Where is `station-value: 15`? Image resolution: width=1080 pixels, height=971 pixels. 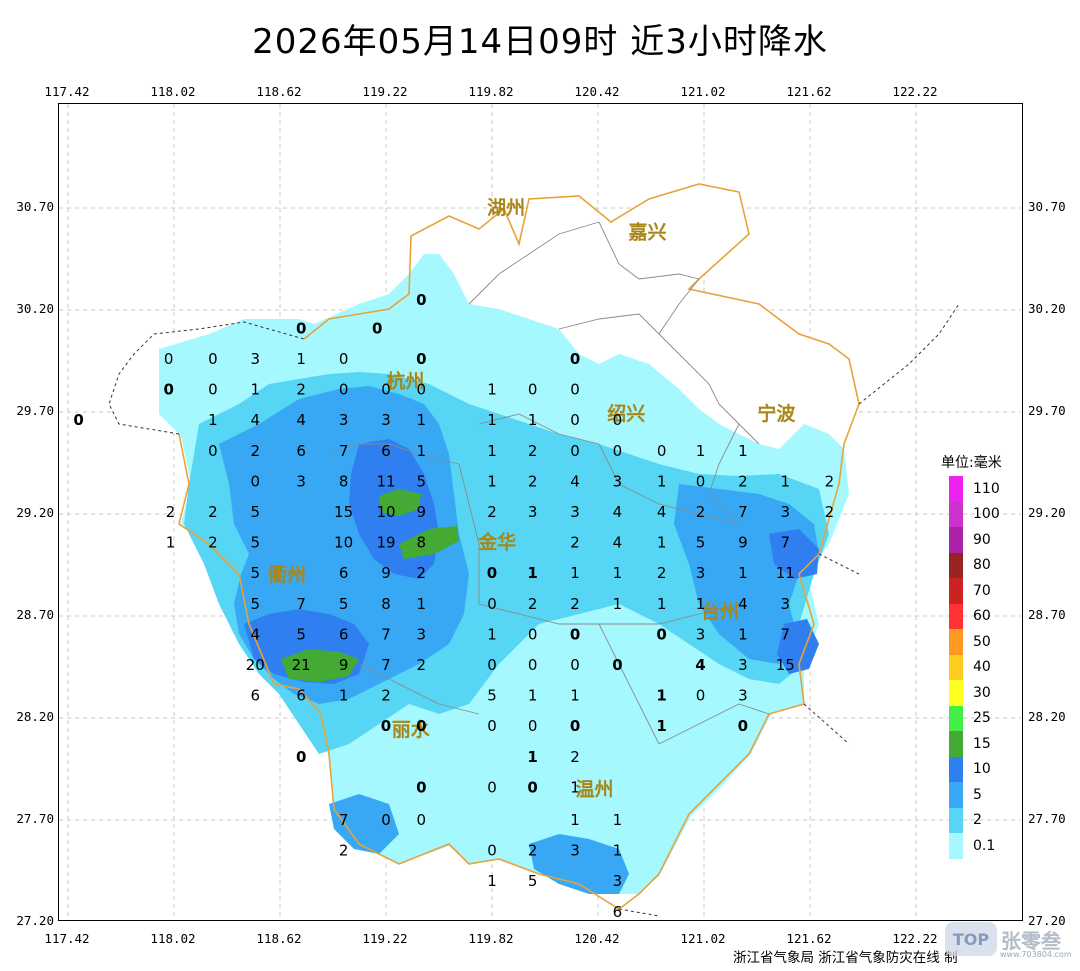 station-value: 15 is located at coordinates (785, 665).